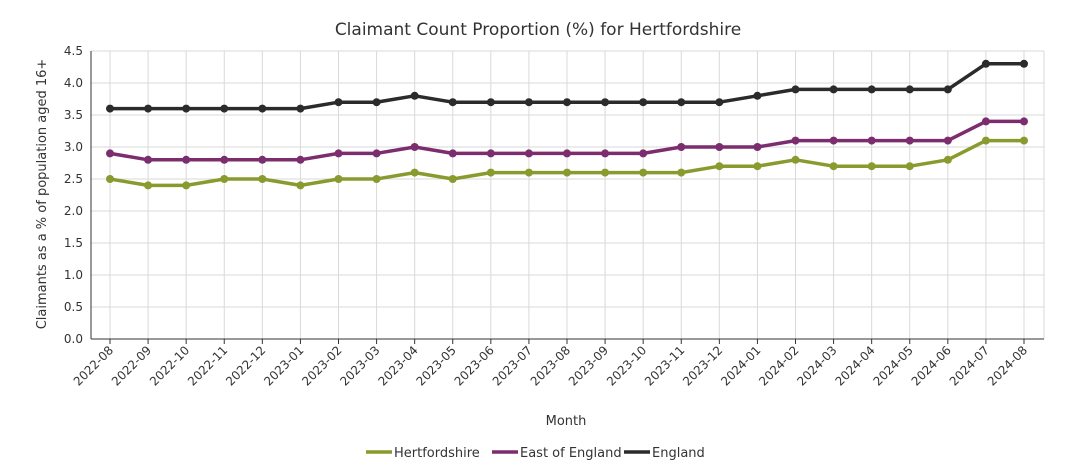 The width and height of the screenshot is (1069, 468). What do you see at coordinates (73, 211) in the screenshot?
I see `y-tick-label: 2.0` at bounding box center [73, 211].